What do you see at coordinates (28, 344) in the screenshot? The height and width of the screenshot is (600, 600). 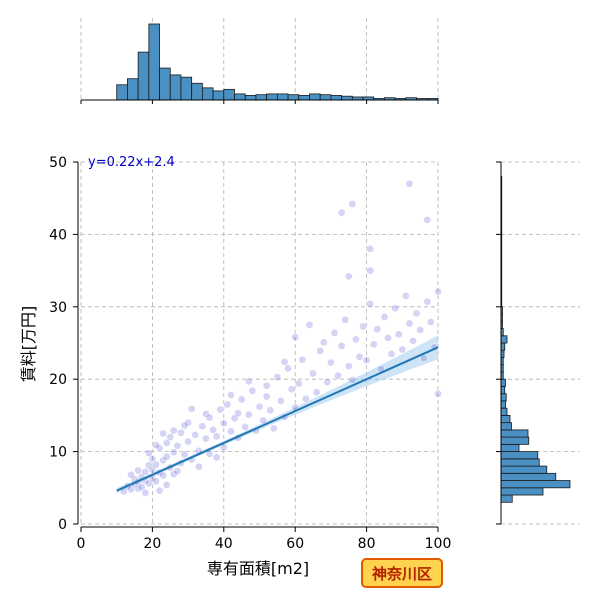 I see `y-axis-title: 賃料[万円]` at bounding box center [28, 344].